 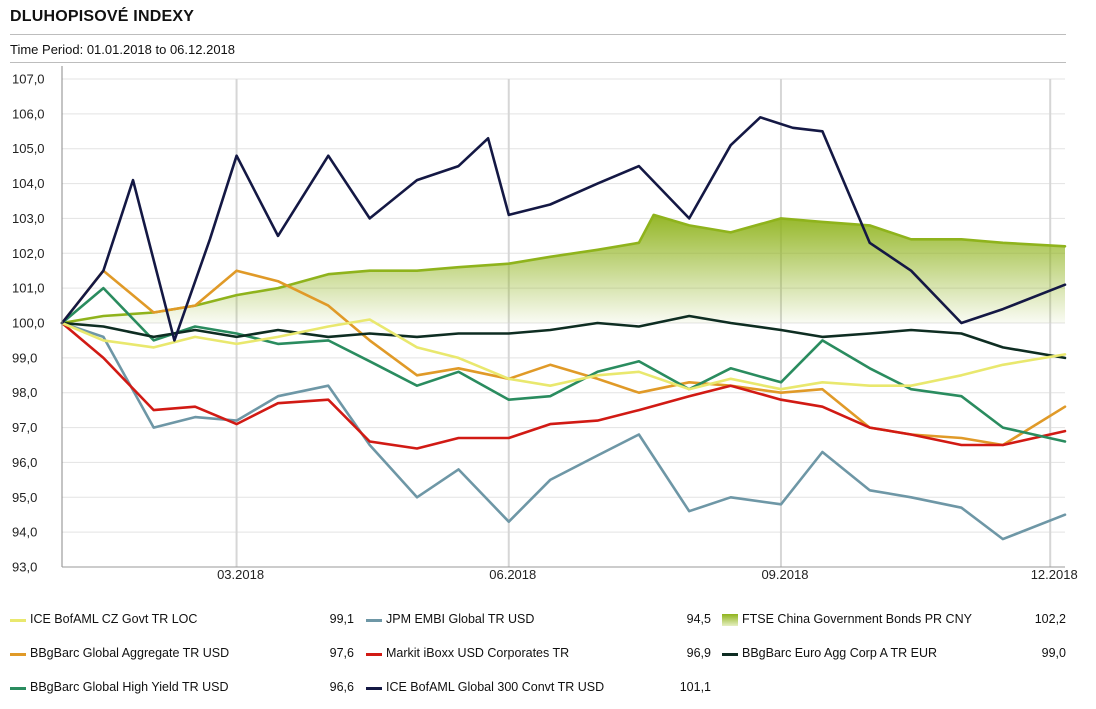 What do you see at coordinates (460, 619) in the screenshot?
I see `legend-label-jpm-embi-global-tr-usd: JPM EMBI Global TR USD` at bounding box center [460, 619].